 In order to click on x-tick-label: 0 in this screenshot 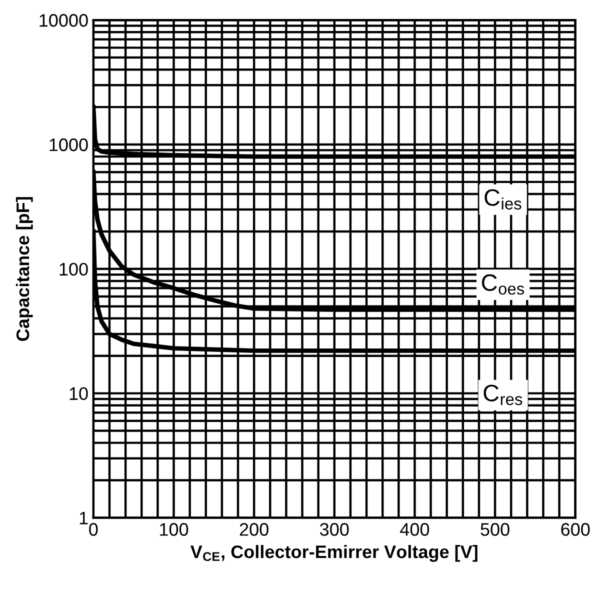, I will do `click(93, 529)`.